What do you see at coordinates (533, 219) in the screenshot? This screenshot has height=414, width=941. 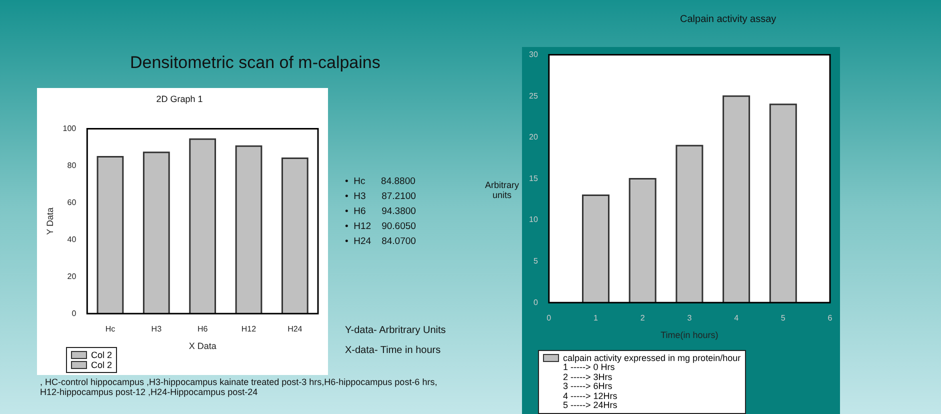 I see `y-tick-label: 10` at bounding box center [533, 219].